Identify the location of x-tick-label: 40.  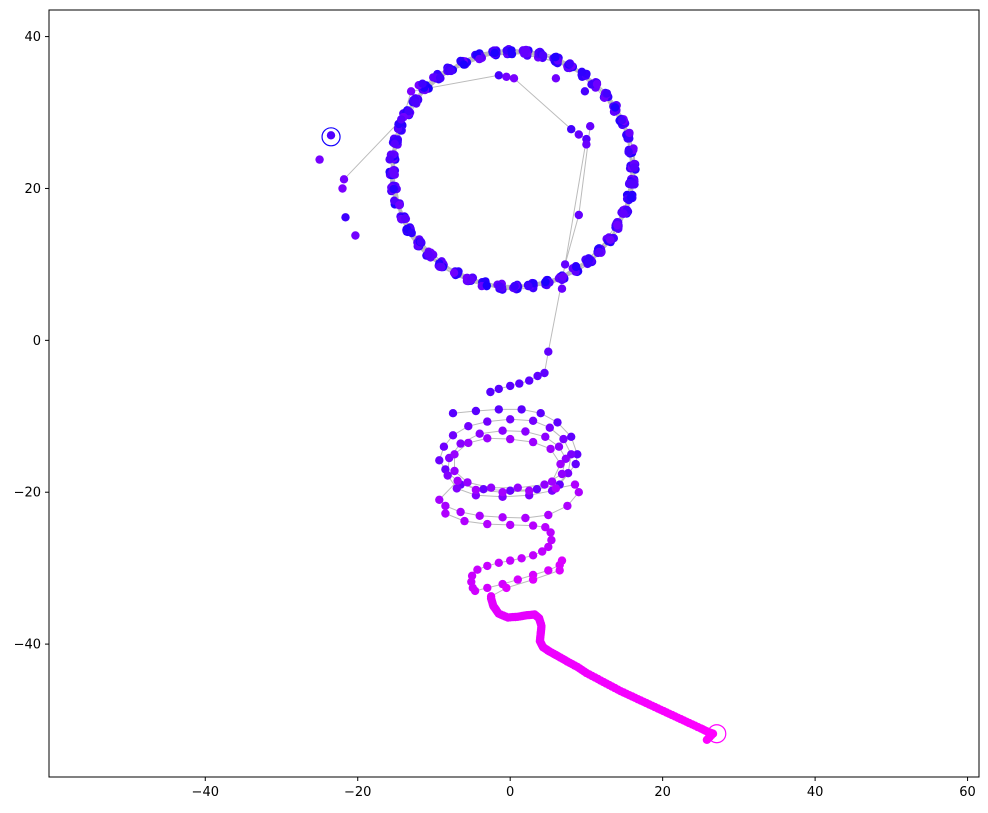
(815, 792).